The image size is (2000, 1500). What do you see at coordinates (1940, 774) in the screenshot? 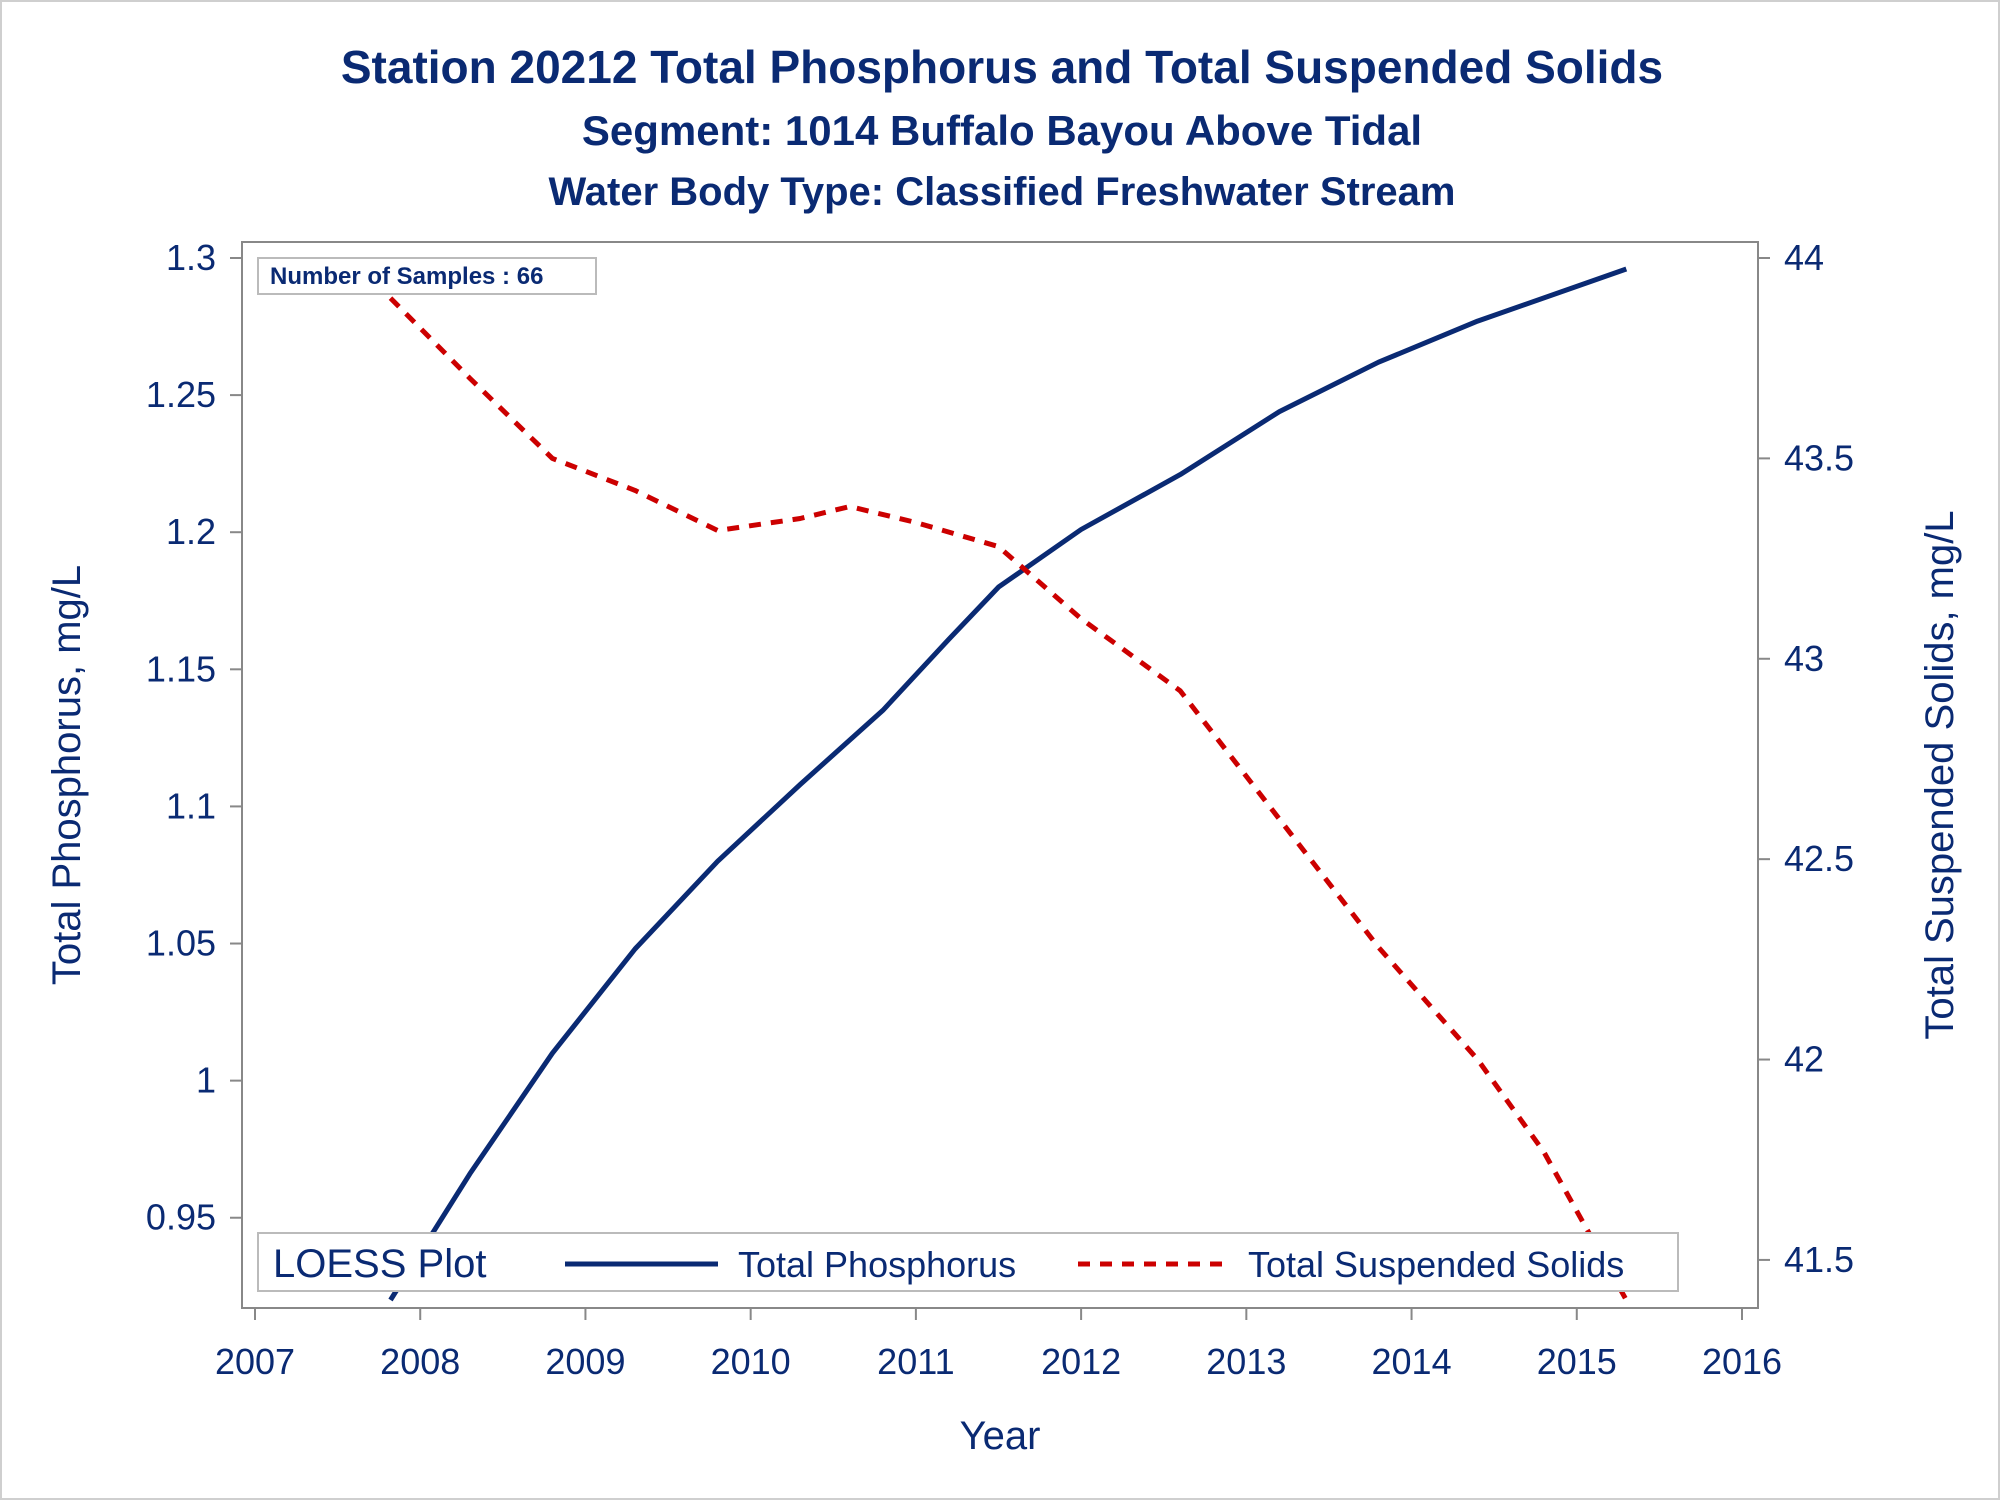
I see `y-axis-right-label: Total Suspended Solids, mg/L` at bounding box center [1940, 774].